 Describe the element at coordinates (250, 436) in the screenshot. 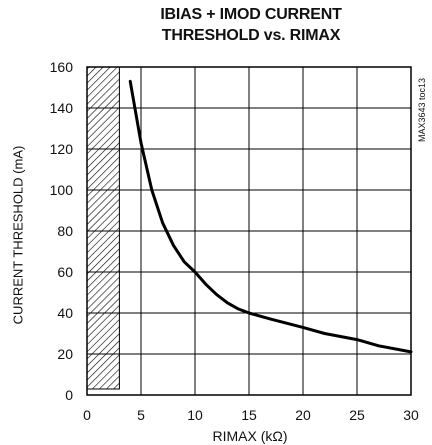

I see `x-axis-label: RIMAX (kΩ)` at that location.